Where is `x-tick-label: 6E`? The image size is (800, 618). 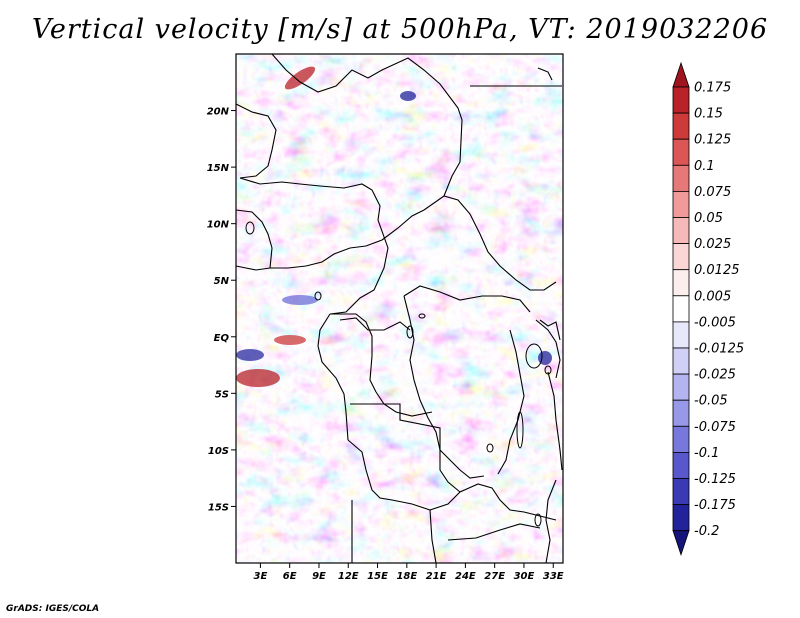
x-tick-label: 6E is located at coordinates (290, 576).